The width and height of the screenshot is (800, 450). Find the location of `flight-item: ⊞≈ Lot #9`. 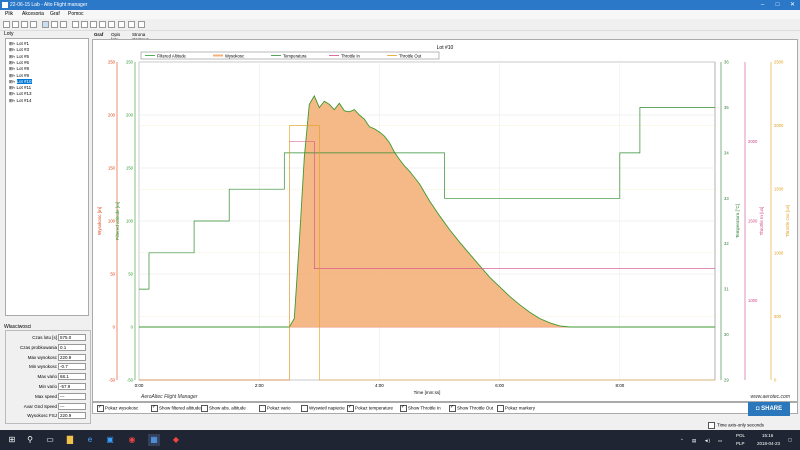

flight-item: ⊞≈ Lot #9 is located at coordinates (19, 76).